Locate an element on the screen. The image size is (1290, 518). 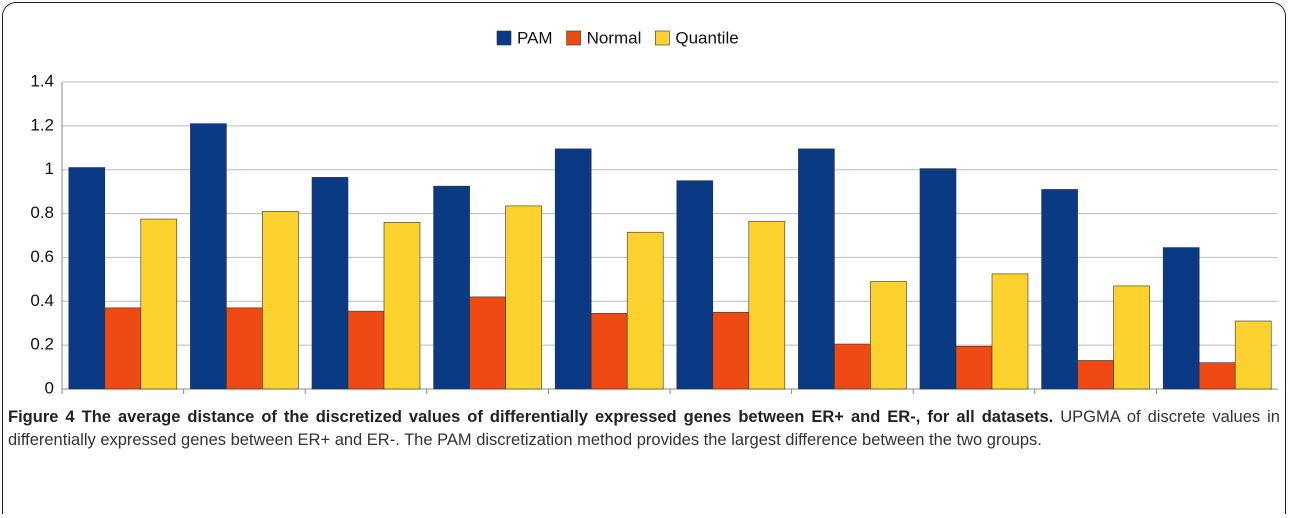
legend-label: Quantile is located at coordinates (706, 37).